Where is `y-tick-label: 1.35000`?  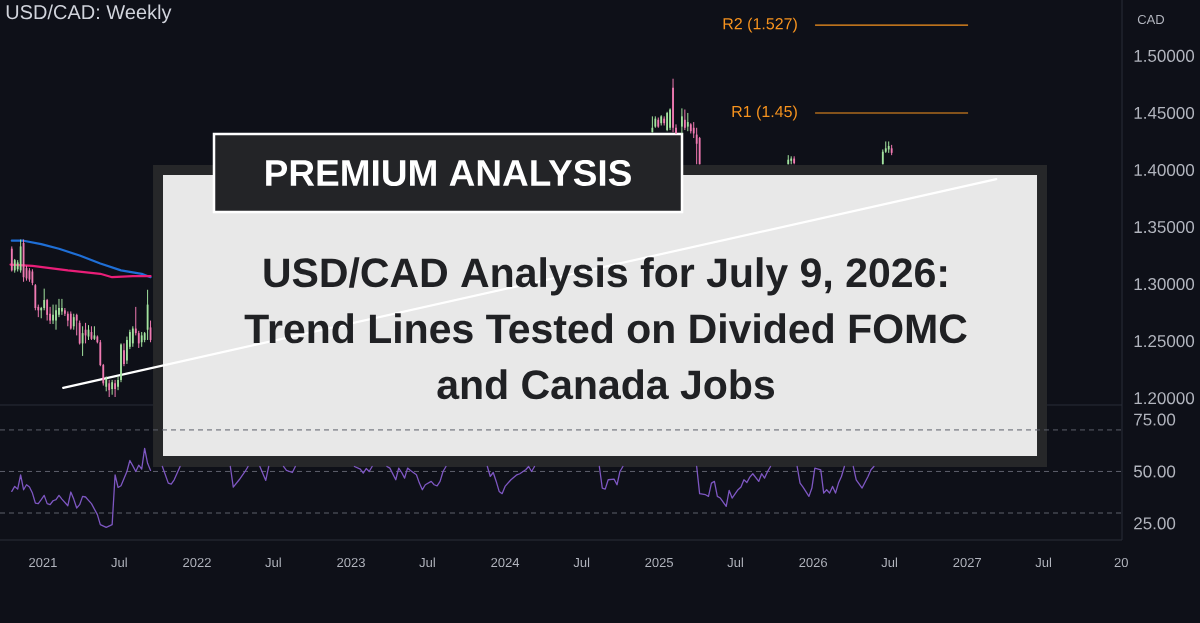 y-tick-label: 1.35000 is located at coordinates (1164, 227).